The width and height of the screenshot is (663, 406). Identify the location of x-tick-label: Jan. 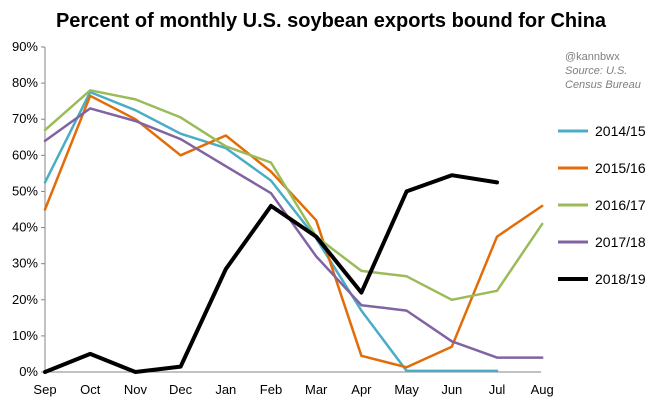
(225, 389).